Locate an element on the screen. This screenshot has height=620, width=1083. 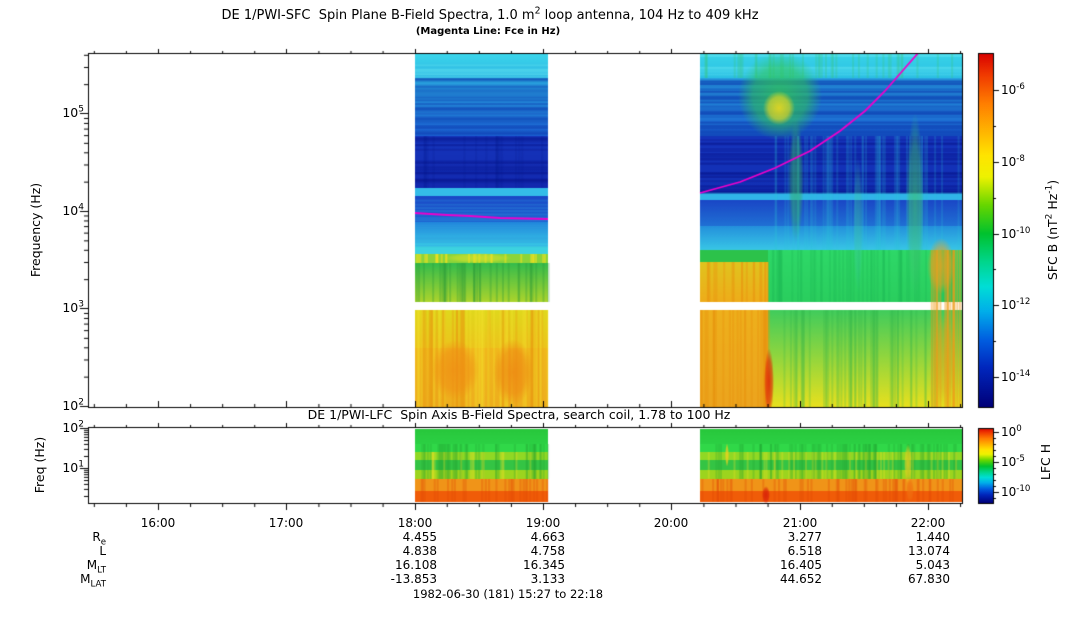
table-row-label: MLAT is located at coordinates (93, 581).